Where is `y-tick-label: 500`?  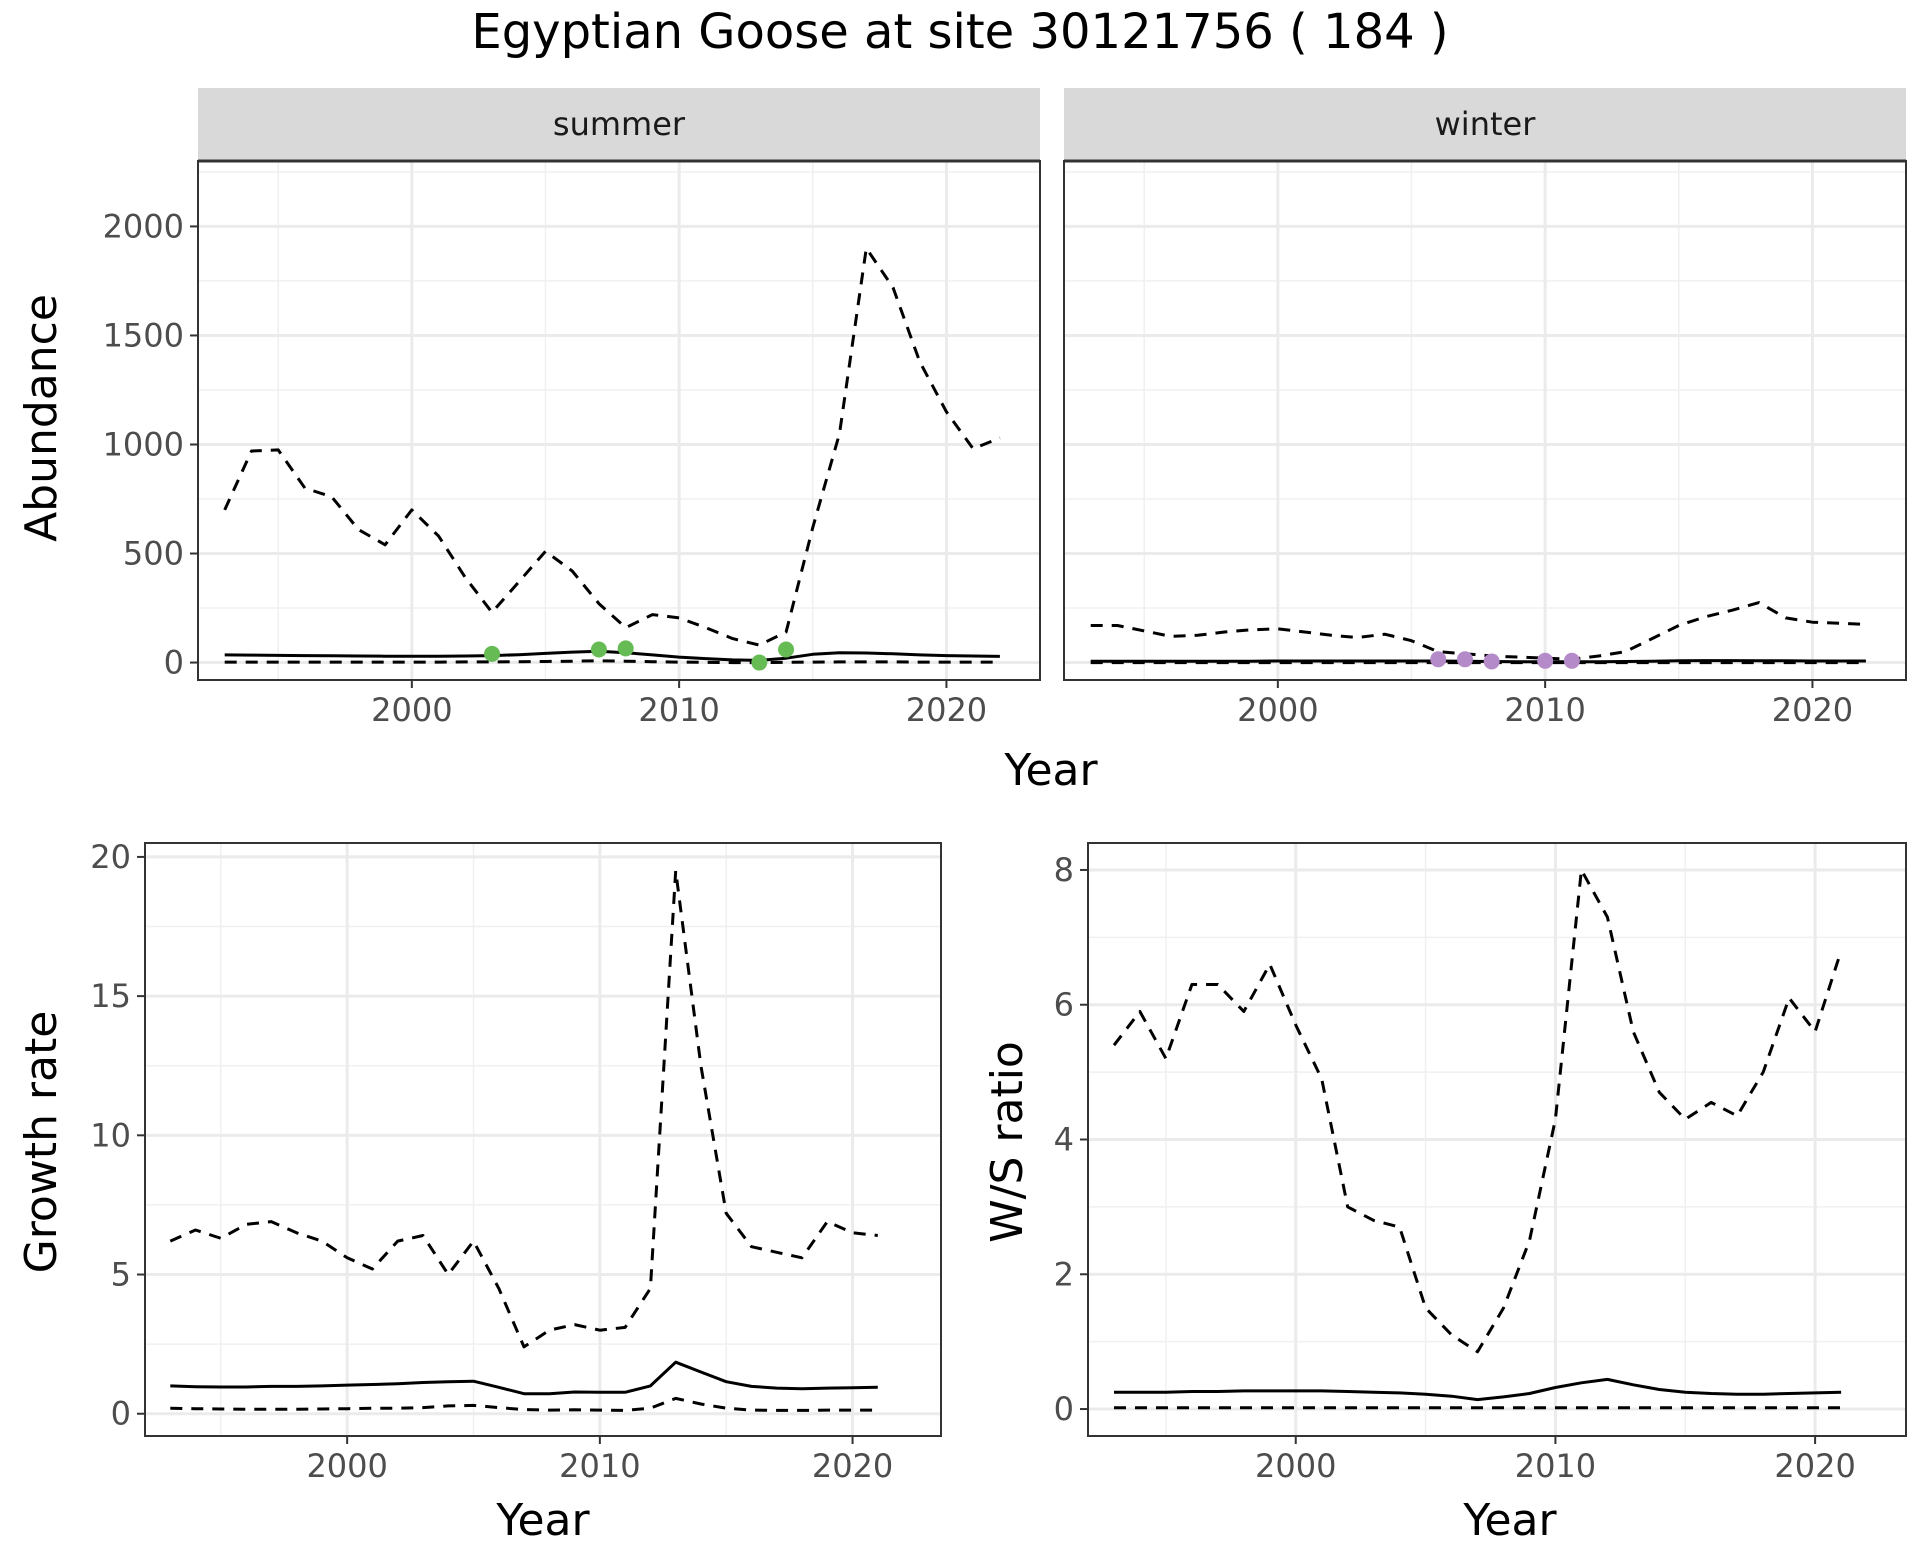
y-tick-label: 500 is located at coordinates (153, 554).